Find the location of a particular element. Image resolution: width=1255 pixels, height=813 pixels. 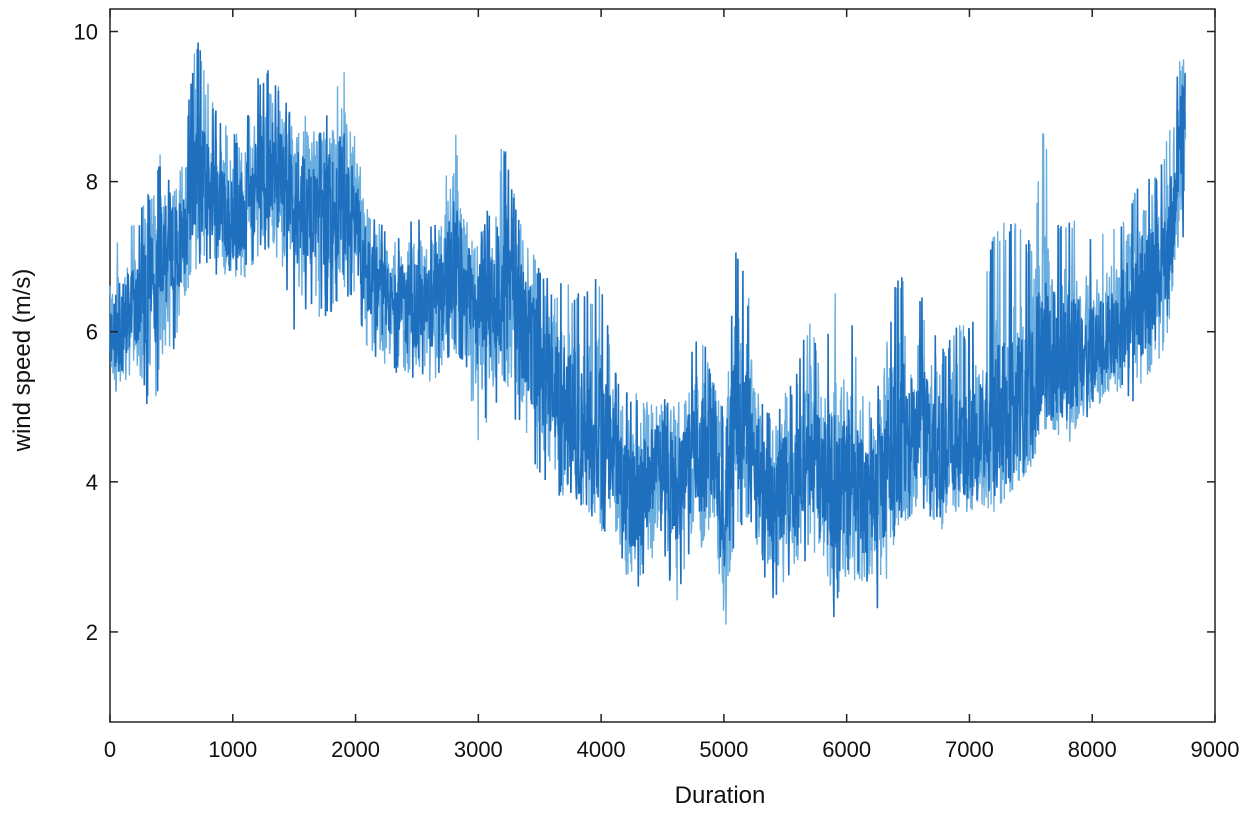

y-tick-label: 10 is located at coordinates (86, 32).